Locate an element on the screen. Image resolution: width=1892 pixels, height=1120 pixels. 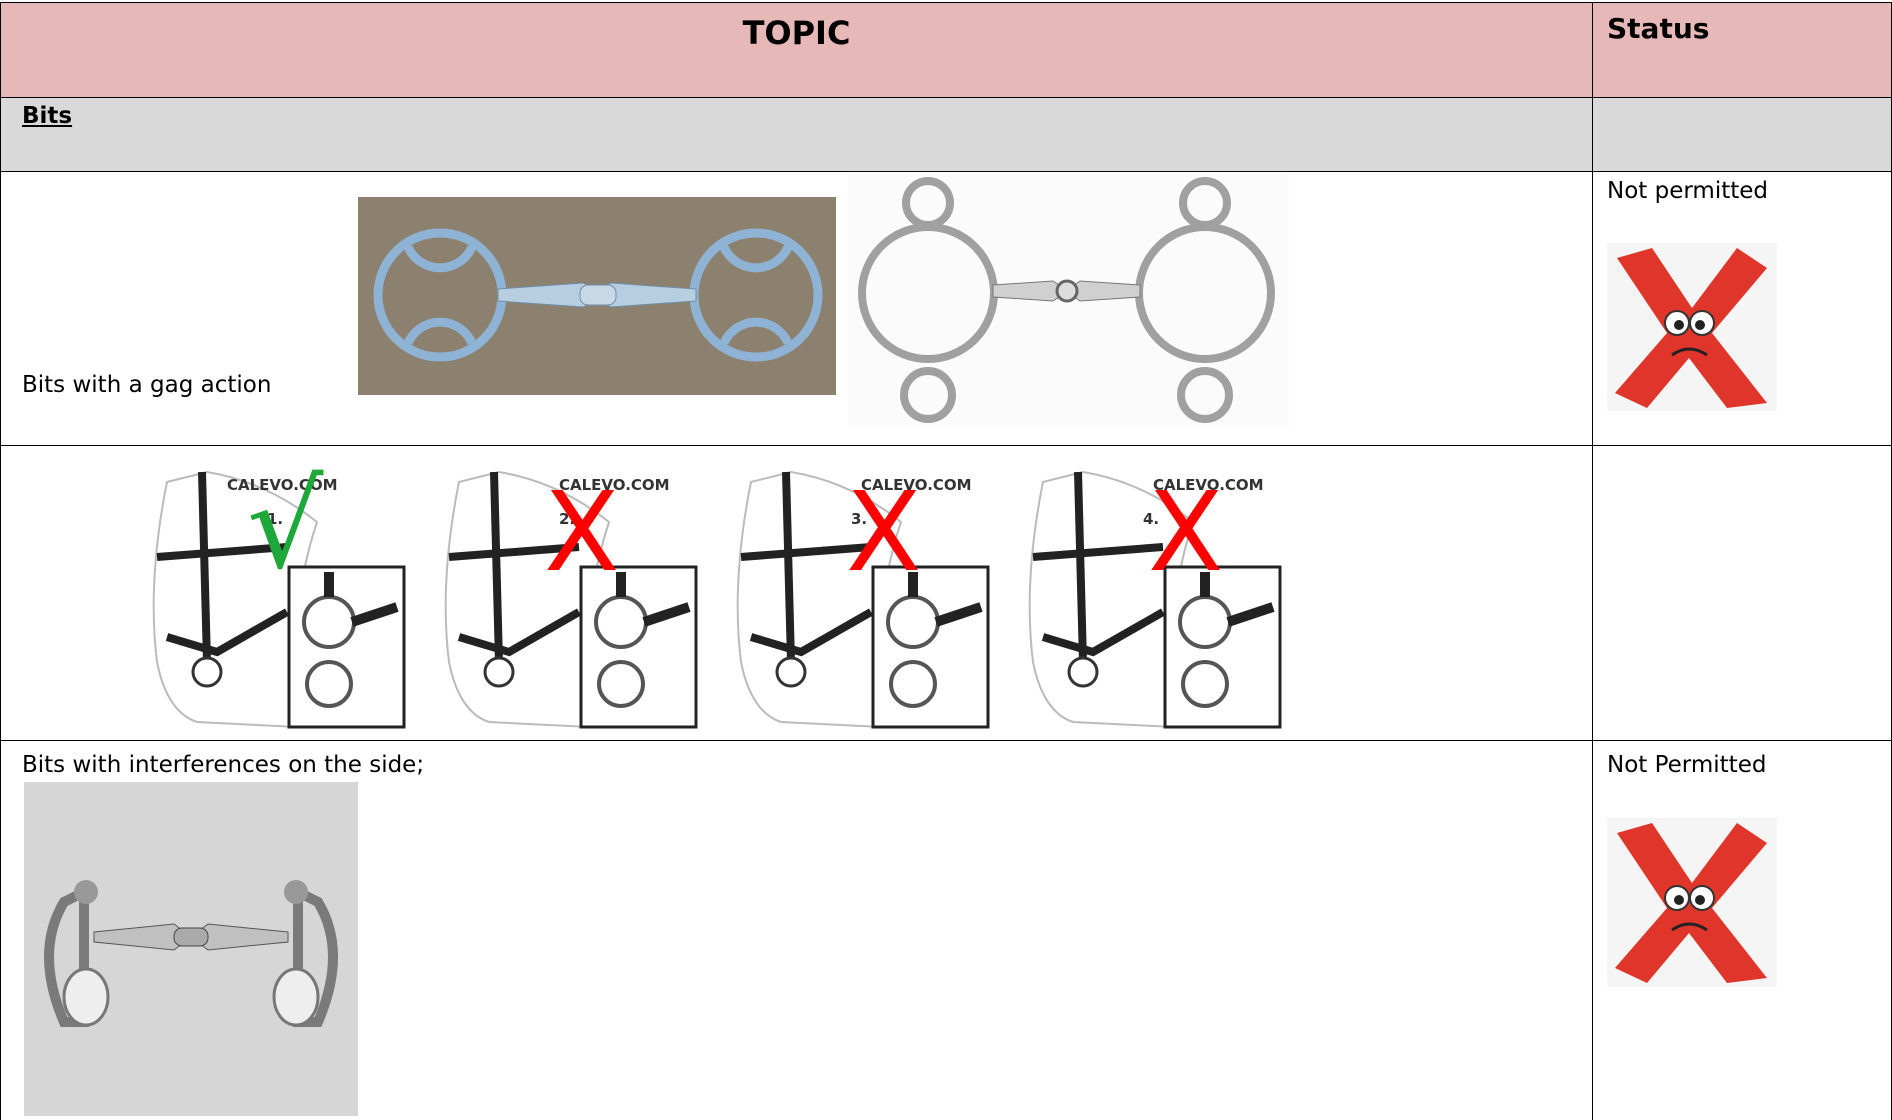
row-status: Not permitted is located at coordinates (1687, 191).